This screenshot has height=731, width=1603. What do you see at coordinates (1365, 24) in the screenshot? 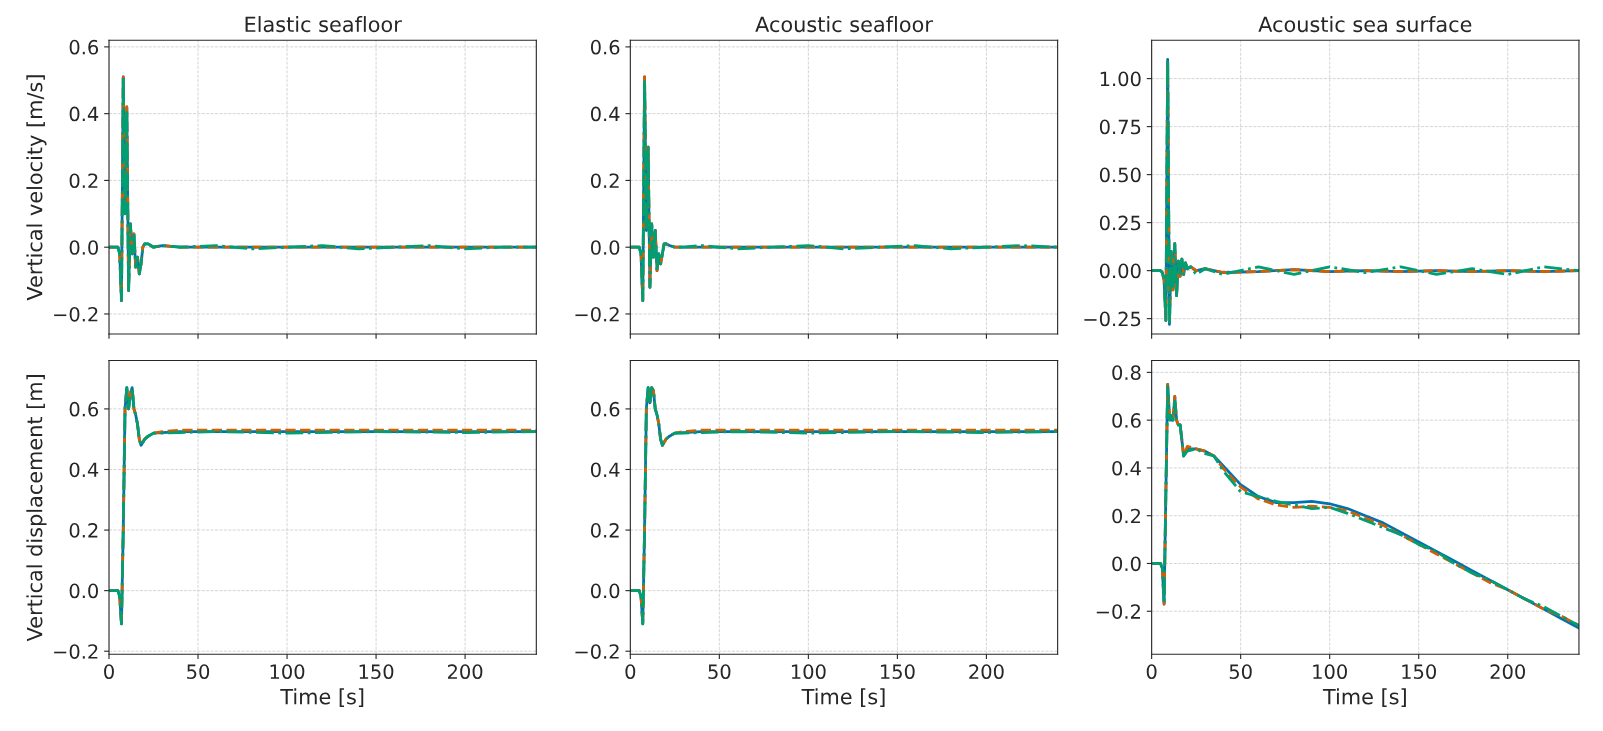
I see `chart-title: Acoustic sea surface` at bounding box center [1365, 24].